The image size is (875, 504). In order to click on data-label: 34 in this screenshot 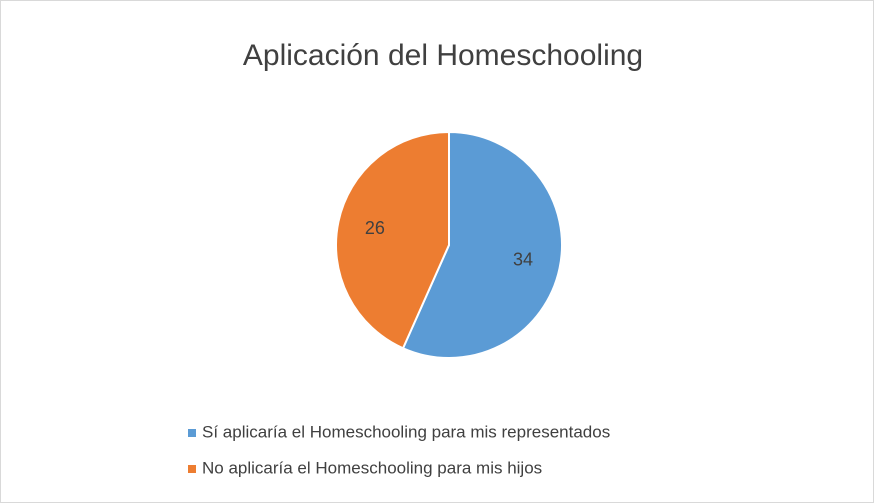, I will do `click(523, 259)`.